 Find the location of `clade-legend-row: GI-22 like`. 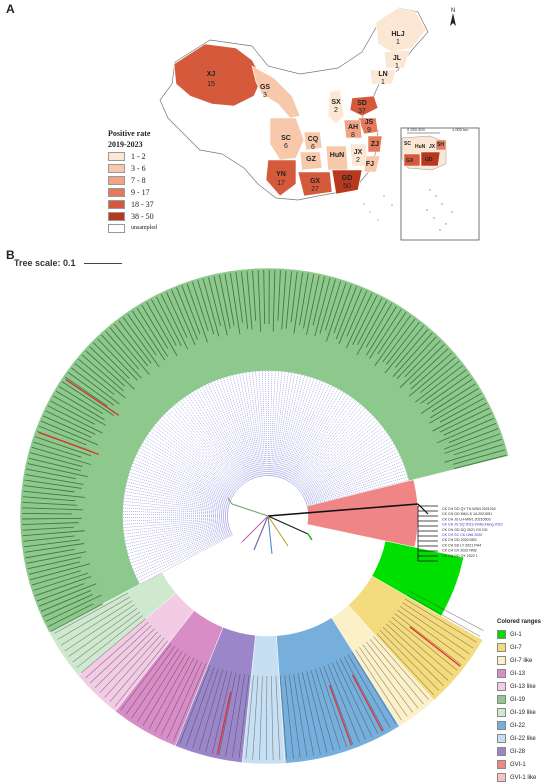

clade-legend-row: GI-22 like is located at coordinates (523, 738).